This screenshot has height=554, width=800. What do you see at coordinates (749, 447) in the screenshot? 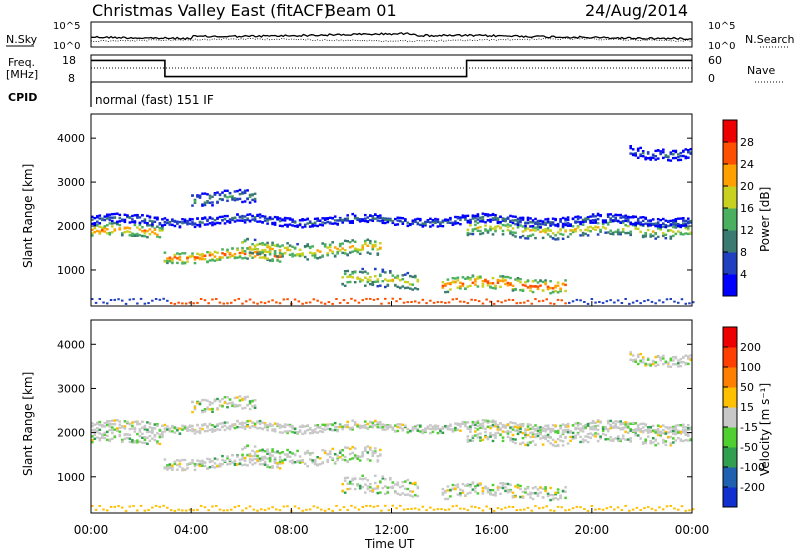
I see `colorbar-tick-label: -50` at bounding box center [749, 447].